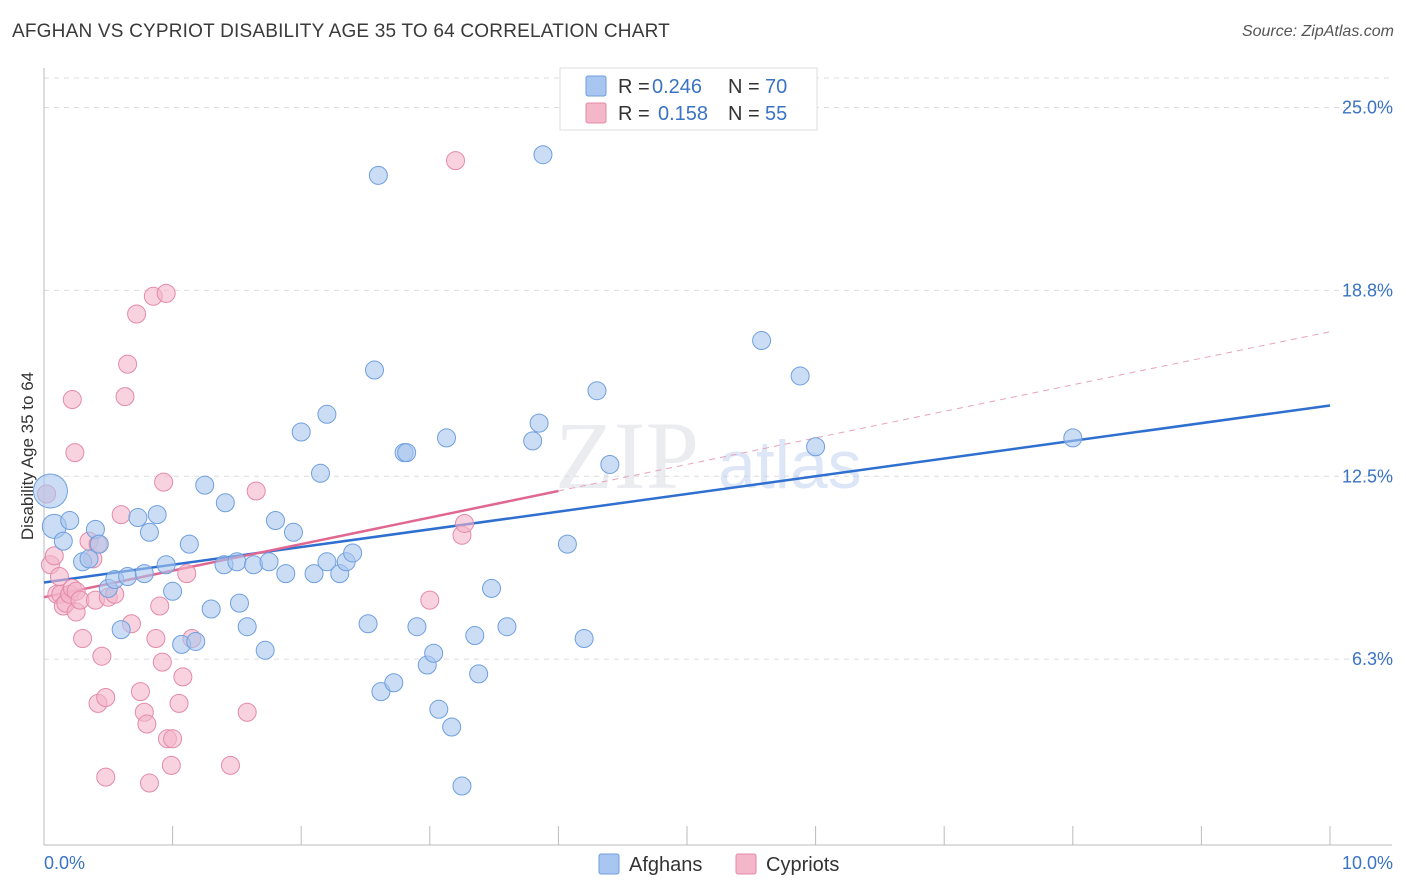 This screenshot has height=892, width=1406. Describe the element at coordinates (1367, 476) in the screenshot. I see `y-tick-label-2: 12.5%` at that location.